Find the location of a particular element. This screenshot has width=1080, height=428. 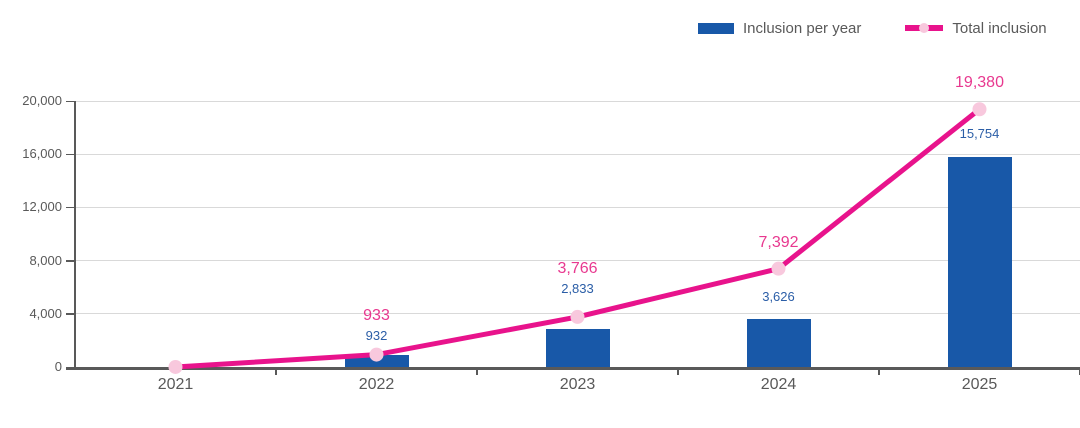

legend-item-total-inclusion: Total inclusion is located at coordinates (976, 28).